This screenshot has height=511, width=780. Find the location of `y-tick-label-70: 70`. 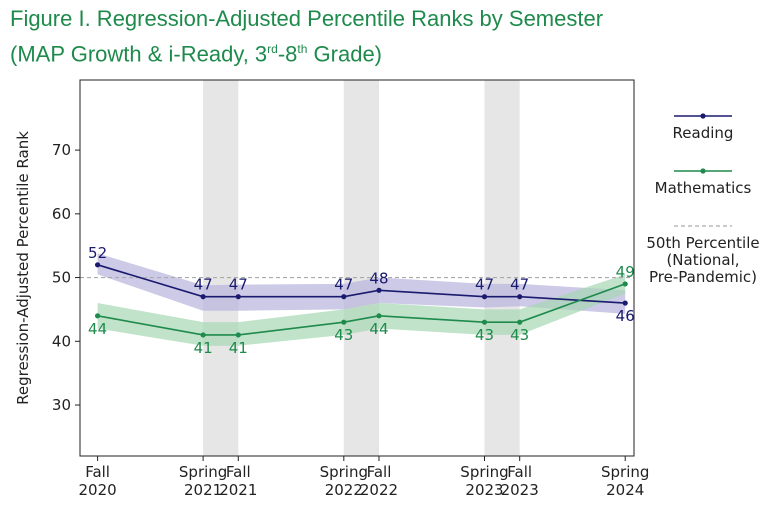

y-tick-label-70: 70 is located at coordinates (61, 150).